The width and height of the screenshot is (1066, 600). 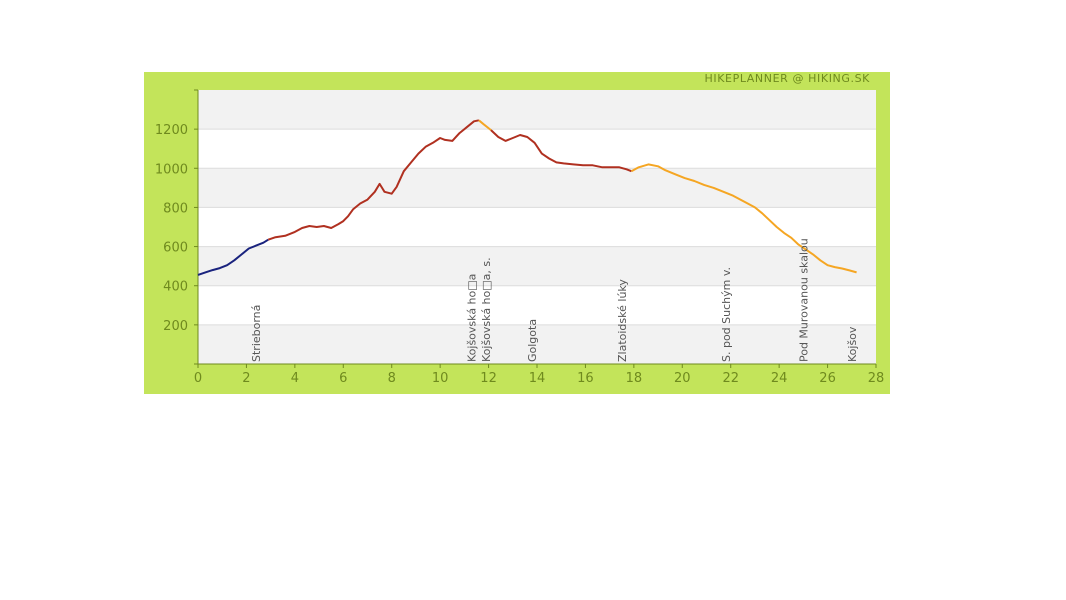 What do you see at coordinates (634, 378) in the screenshot?
I see `x-tick-label: 18` at bounding box center [634, 378].